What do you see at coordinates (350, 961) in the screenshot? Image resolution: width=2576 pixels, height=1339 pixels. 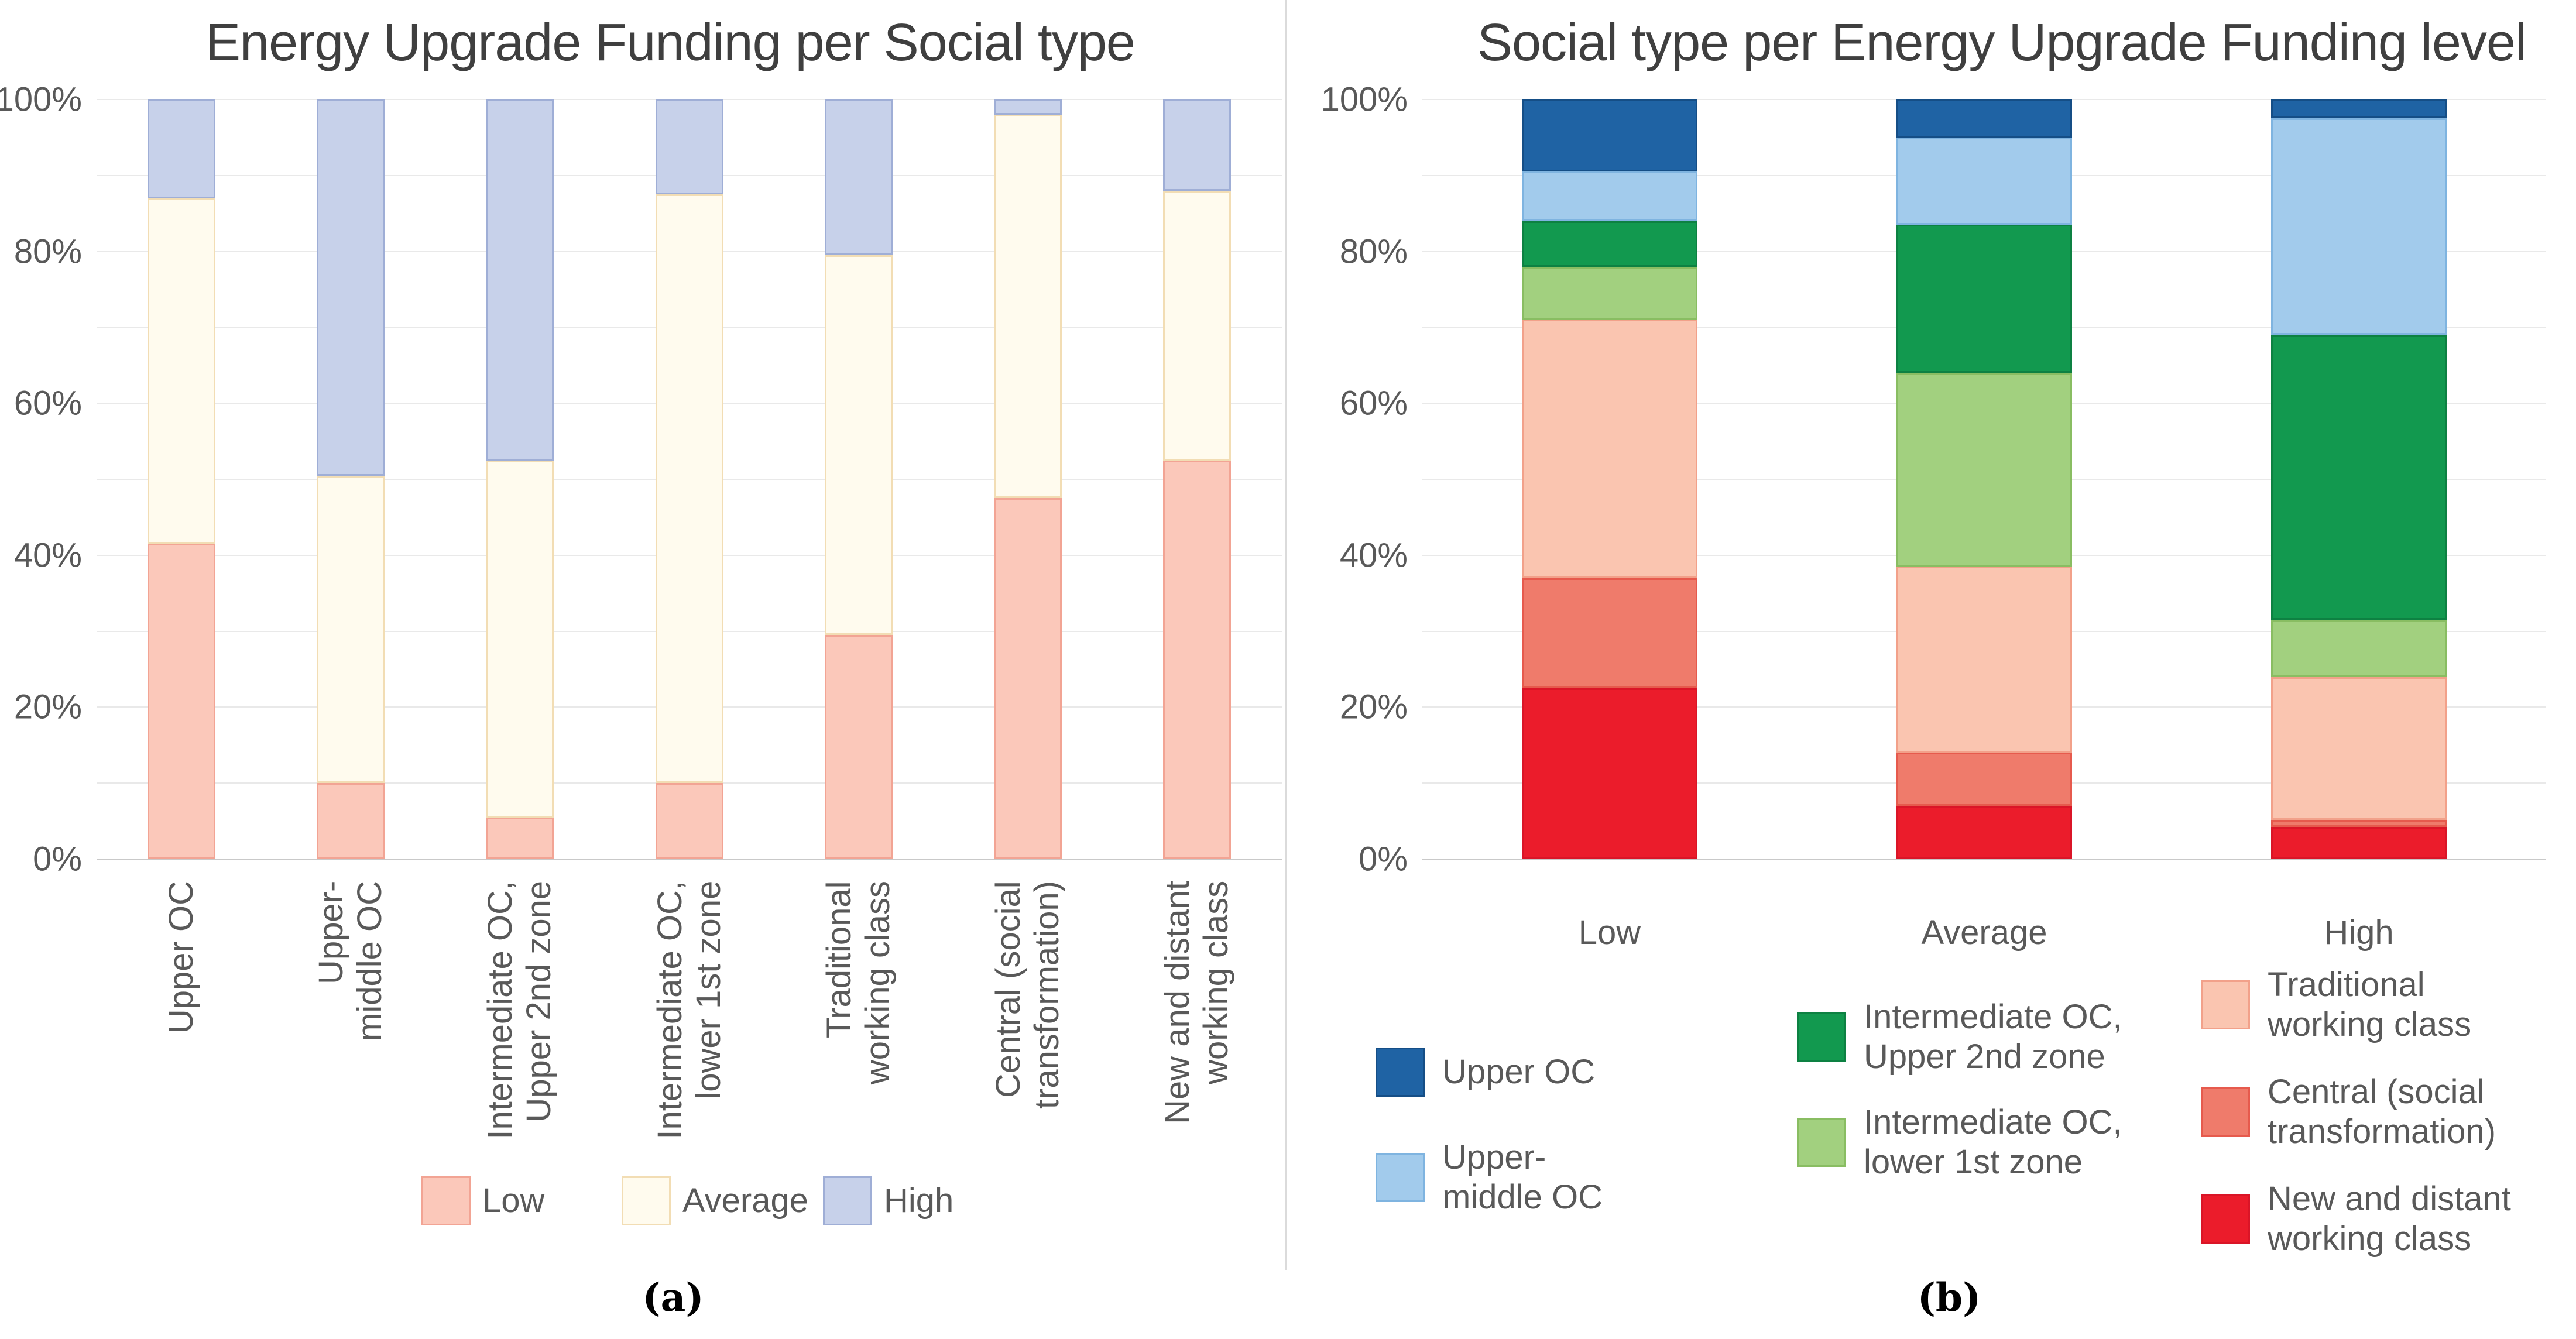 I see `x-label-upper-middle-oc: Upper-middle OC` at bounding box center [350, 961].